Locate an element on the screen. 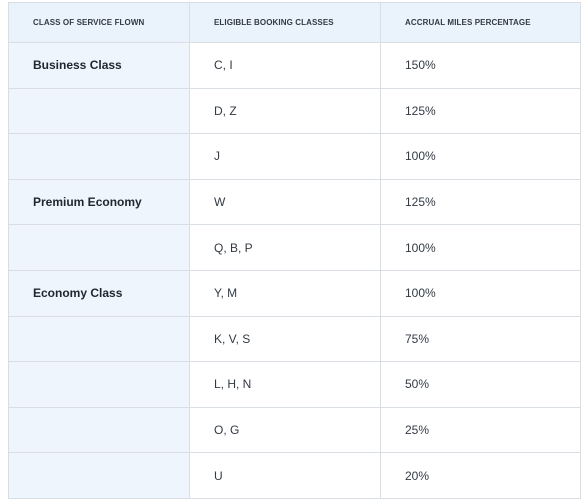  booking-classes-cell: K, V, S is located at coordinates (285, 339).